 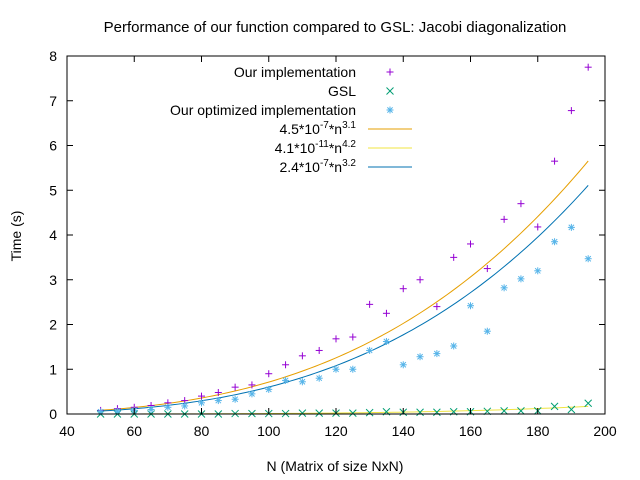 I want to click on x-tick-label: 140, so click(x=404, y=431).